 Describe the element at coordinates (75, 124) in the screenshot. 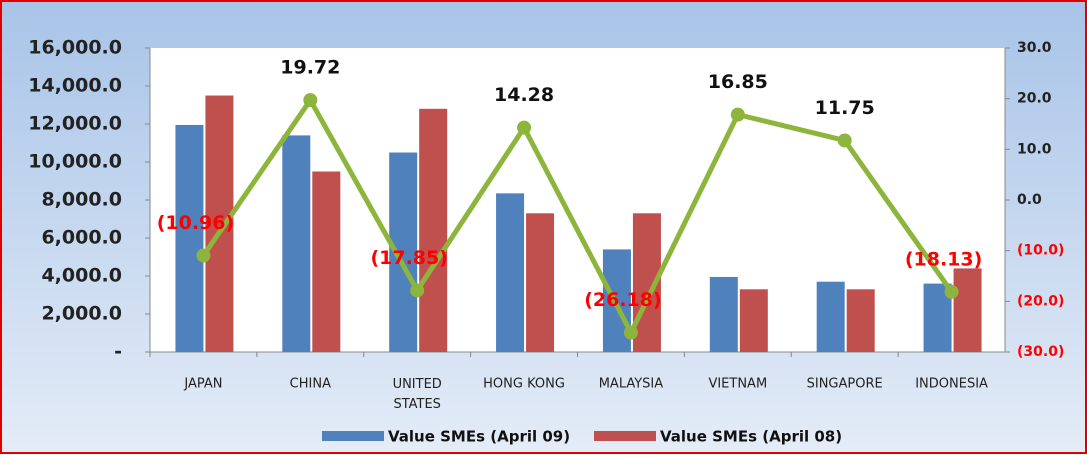

I see `y-tick-label: 12,000.0` at that location.